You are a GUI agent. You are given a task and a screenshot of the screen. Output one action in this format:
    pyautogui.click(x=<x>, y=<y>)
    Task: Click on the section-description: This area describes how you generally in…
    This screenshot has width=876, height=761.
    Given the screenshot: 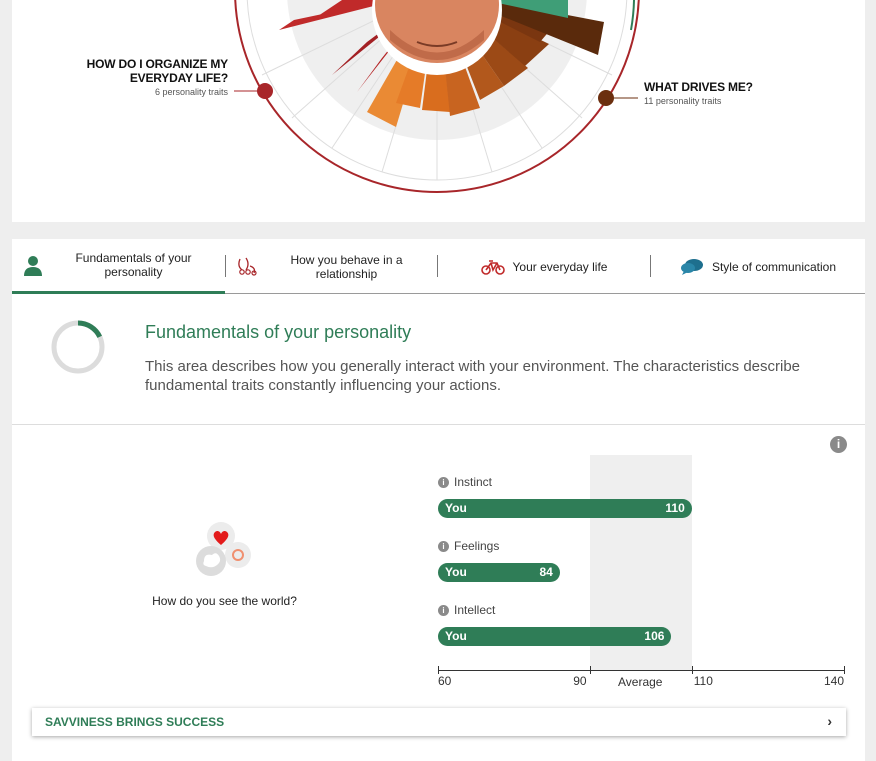 What is the action you would take?
    pyautogui.click(x=473, y=376)
    